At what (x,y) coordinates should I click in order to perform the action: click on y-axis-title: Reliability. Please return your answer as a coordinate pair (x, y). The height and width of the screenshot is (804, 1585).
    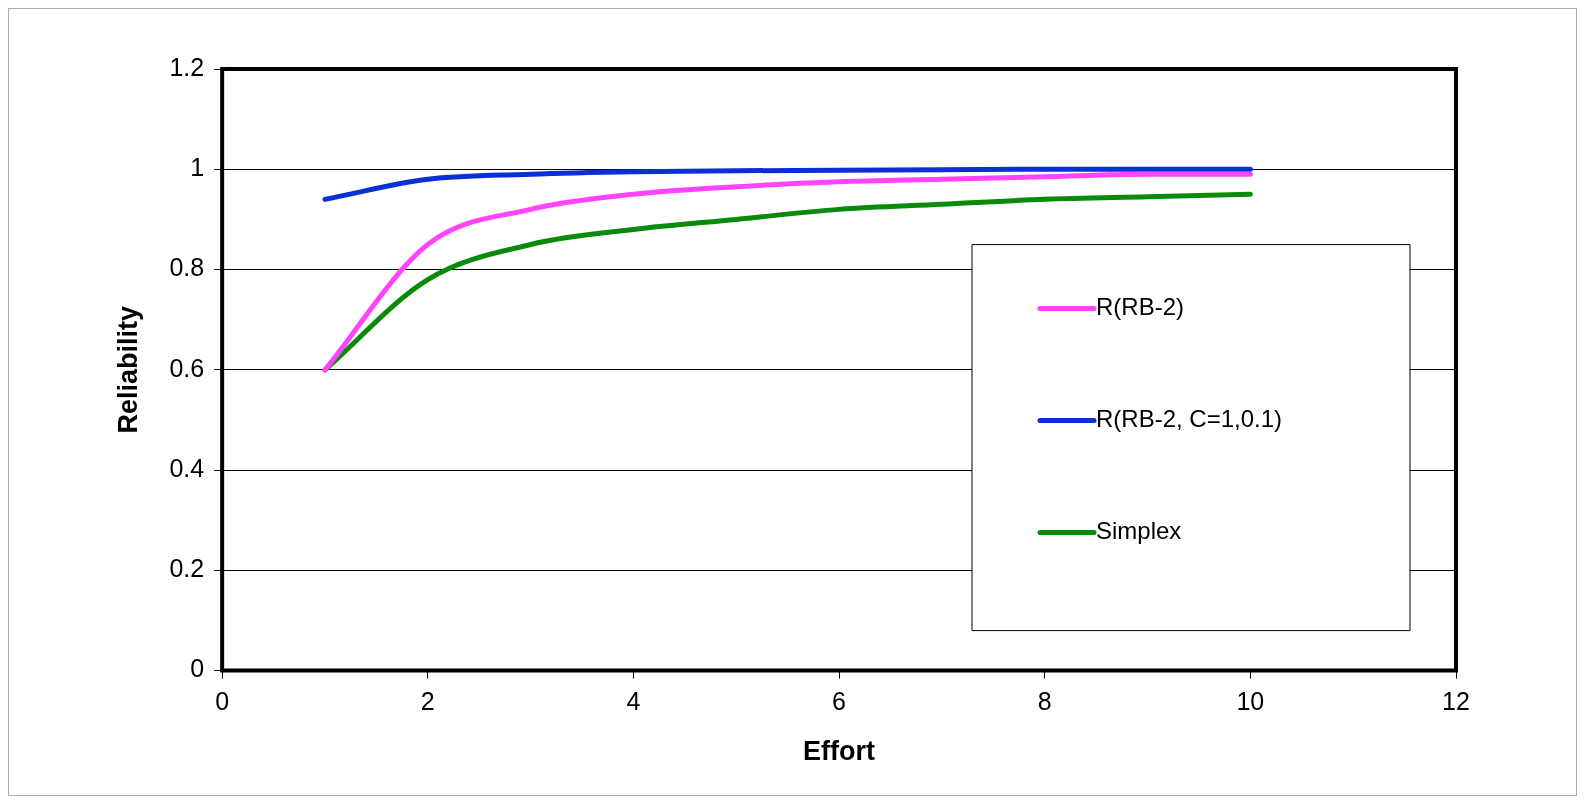
    Looking at the image, I should click on (127, 370).